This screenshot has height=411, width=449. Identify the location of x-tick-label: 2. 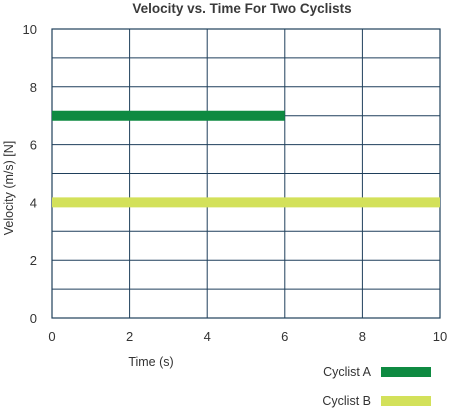
(129, 336).